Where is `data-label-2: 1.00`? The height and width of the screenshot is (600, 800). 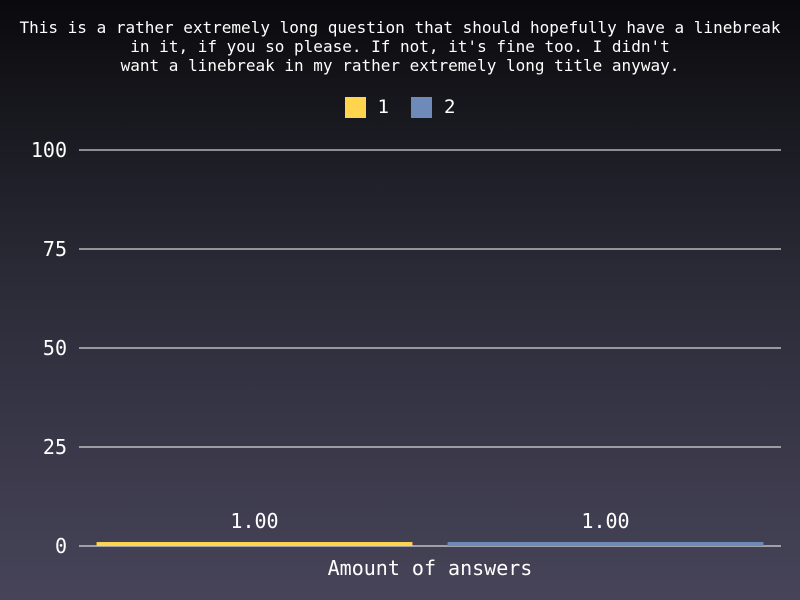
data-label-2: 1.00 is located at coordinates (605, 521).